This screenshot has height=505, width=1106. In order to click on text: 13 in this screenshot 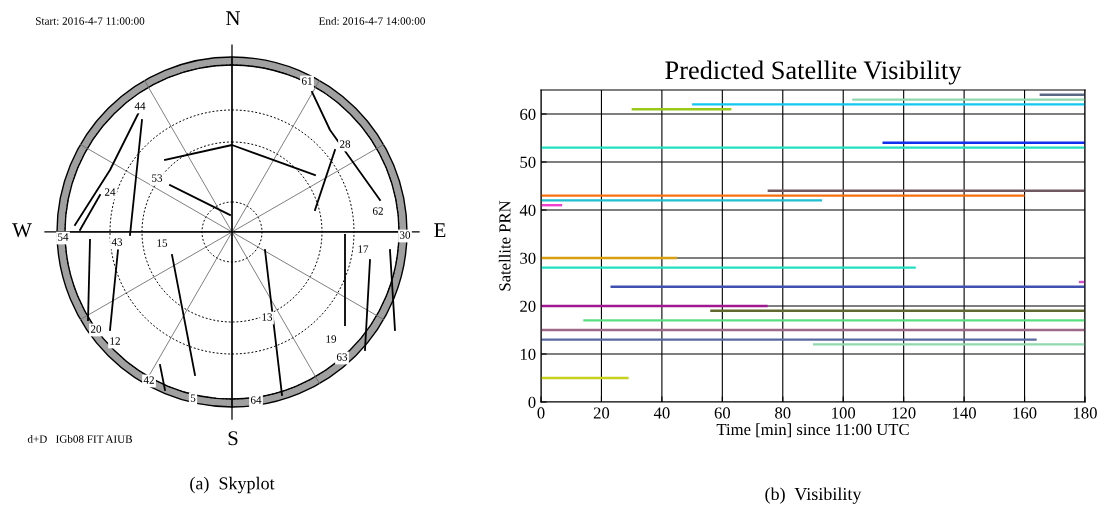, I will do `click(267, 317)`.